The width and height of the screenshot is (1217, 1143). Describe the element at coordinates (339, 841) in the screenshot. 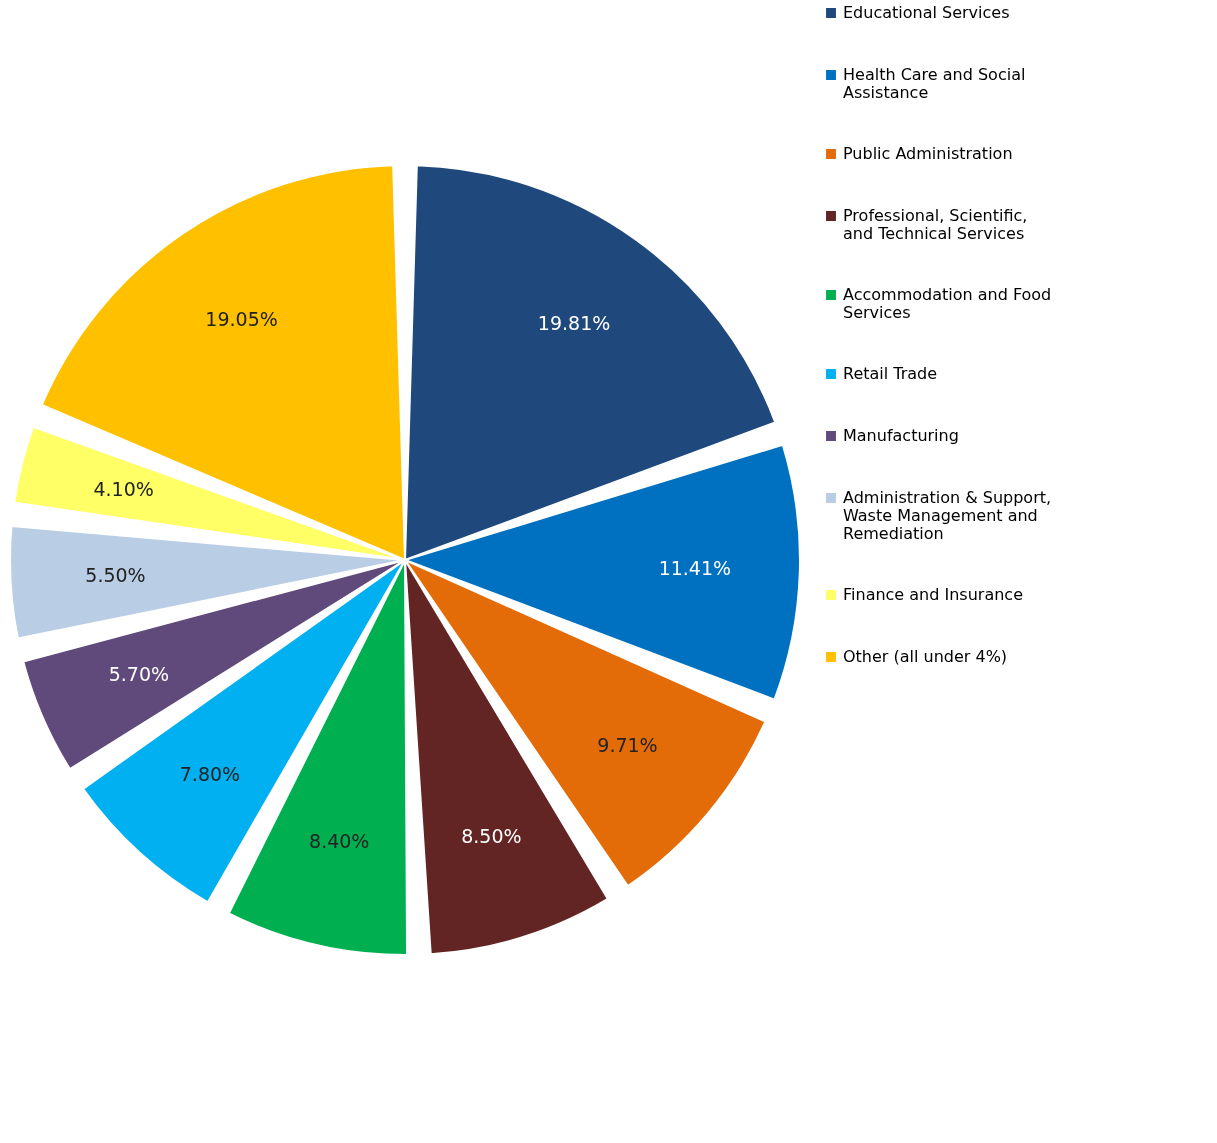

I see `data-label: 8.40%` at that location.